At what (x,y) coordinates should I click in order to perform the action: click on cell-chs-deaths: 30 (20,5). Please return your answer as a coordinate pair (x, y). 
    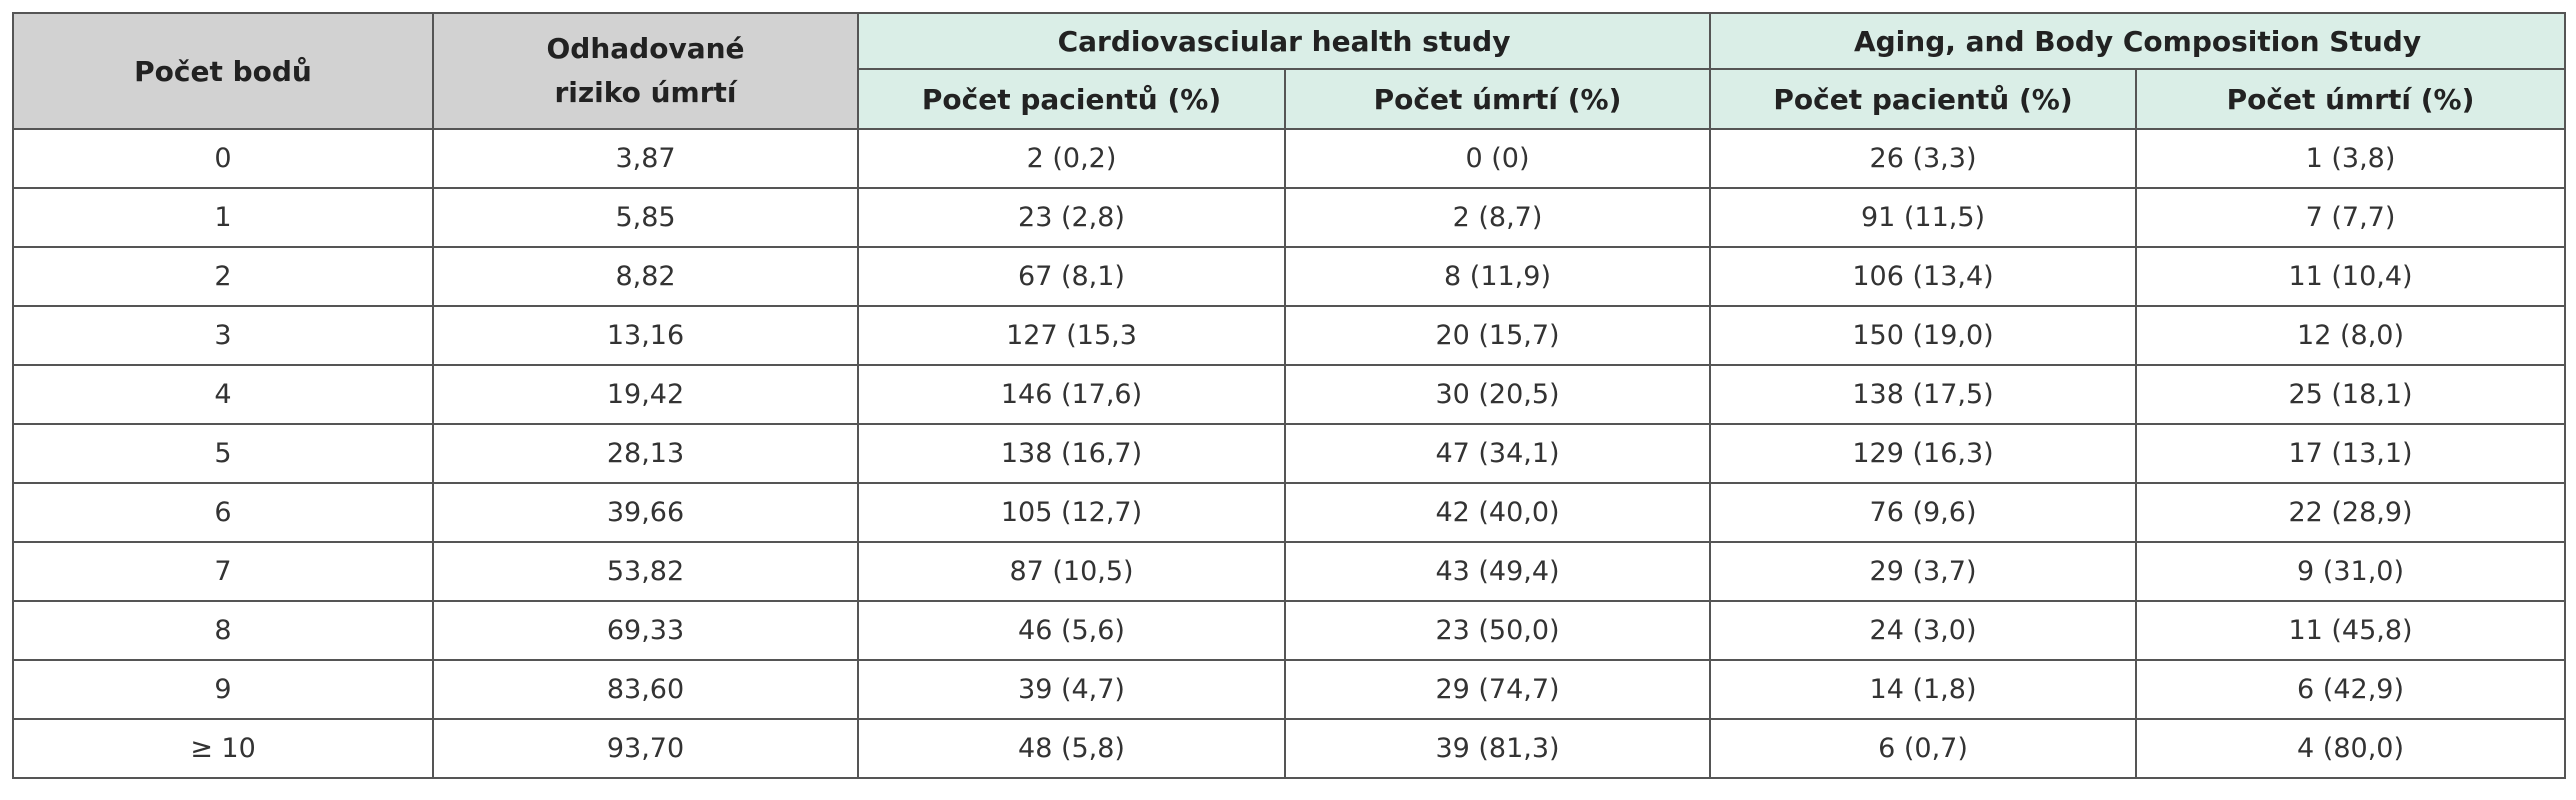
    Looking at the image, I should click on (1497, 394).